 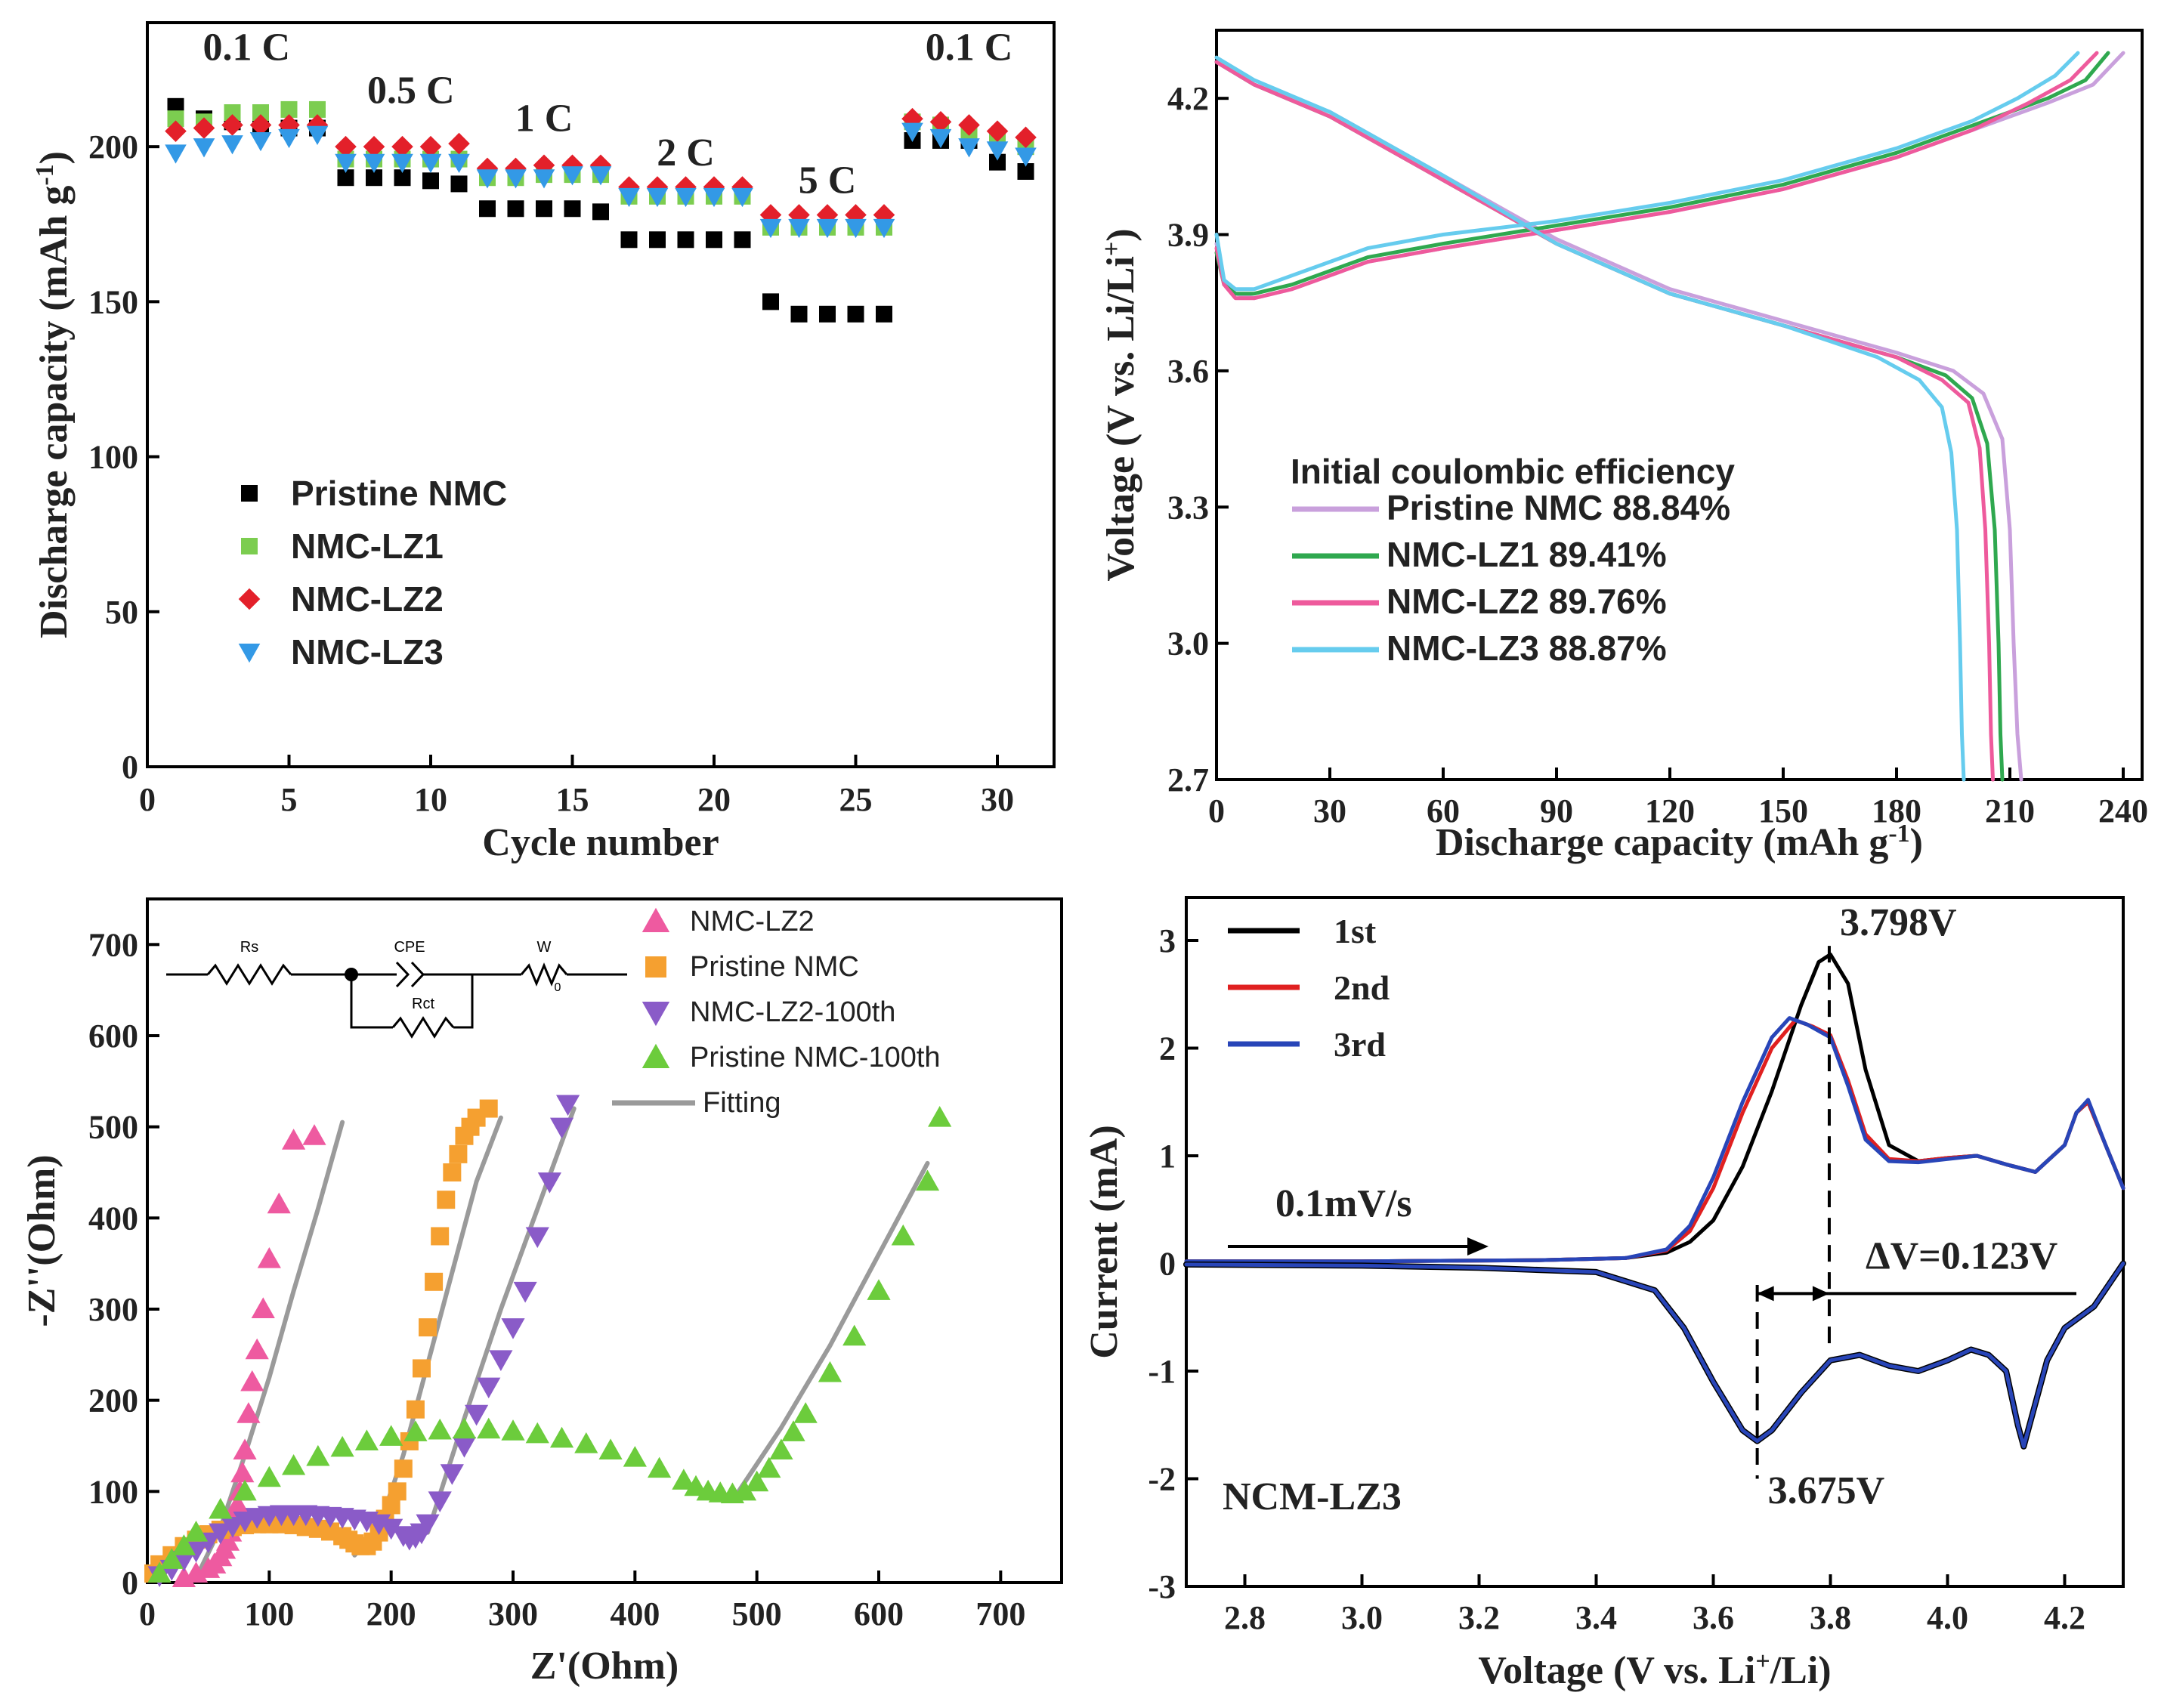 What do you see at coordinates (686, 153) in the screenshot?
I see `rate-label: 2 C` at bounding box center [686, 153].